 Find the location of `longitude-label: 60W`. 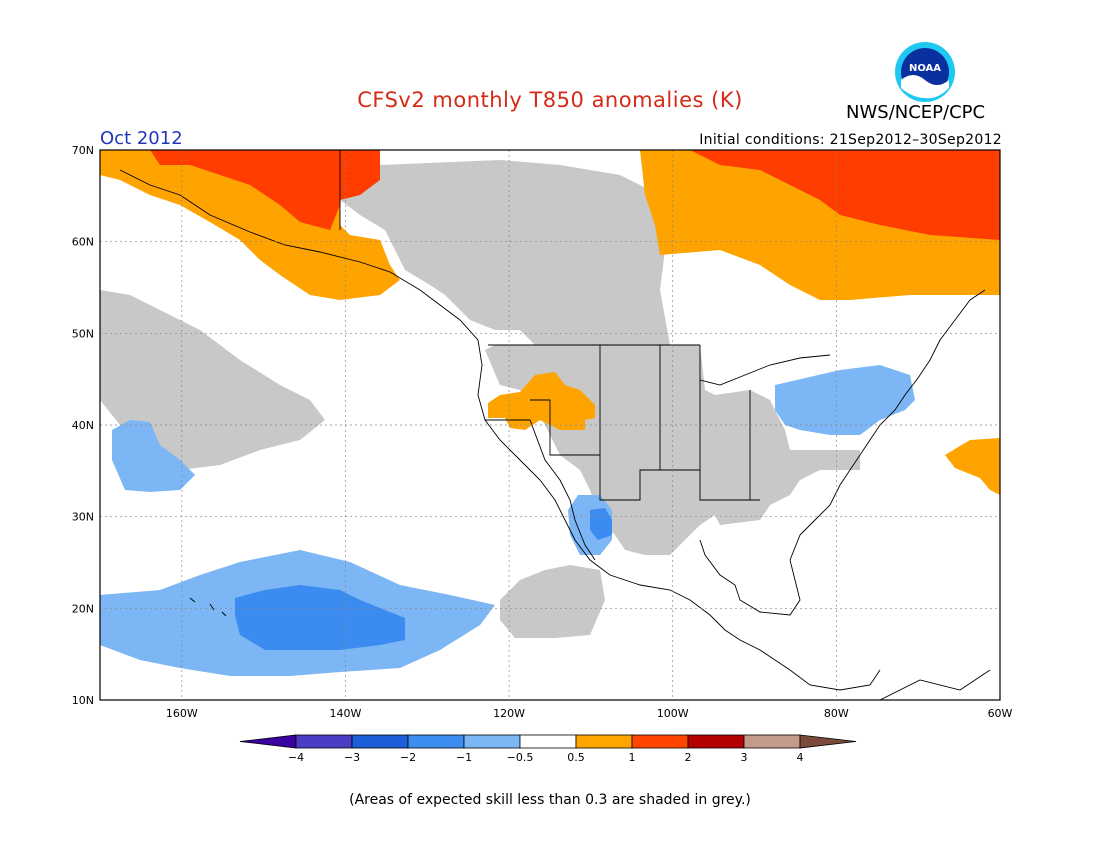

longitude-label: 60W is located at coordinates (1000, 713).